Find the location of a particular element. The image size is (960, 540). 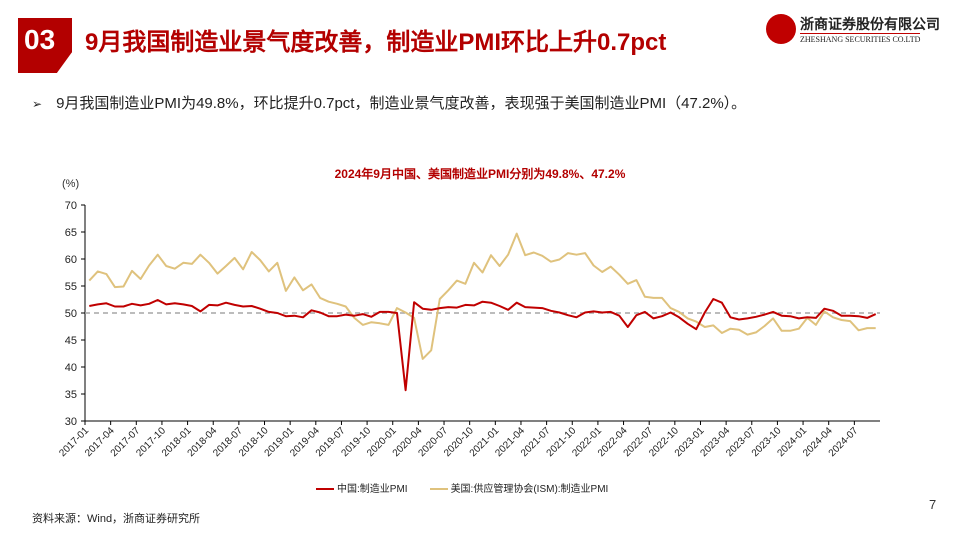

chart-title: 2024年9月中国、美国制造业PMI分别为49.8%、47.2% is located at coordinates (480, 174).